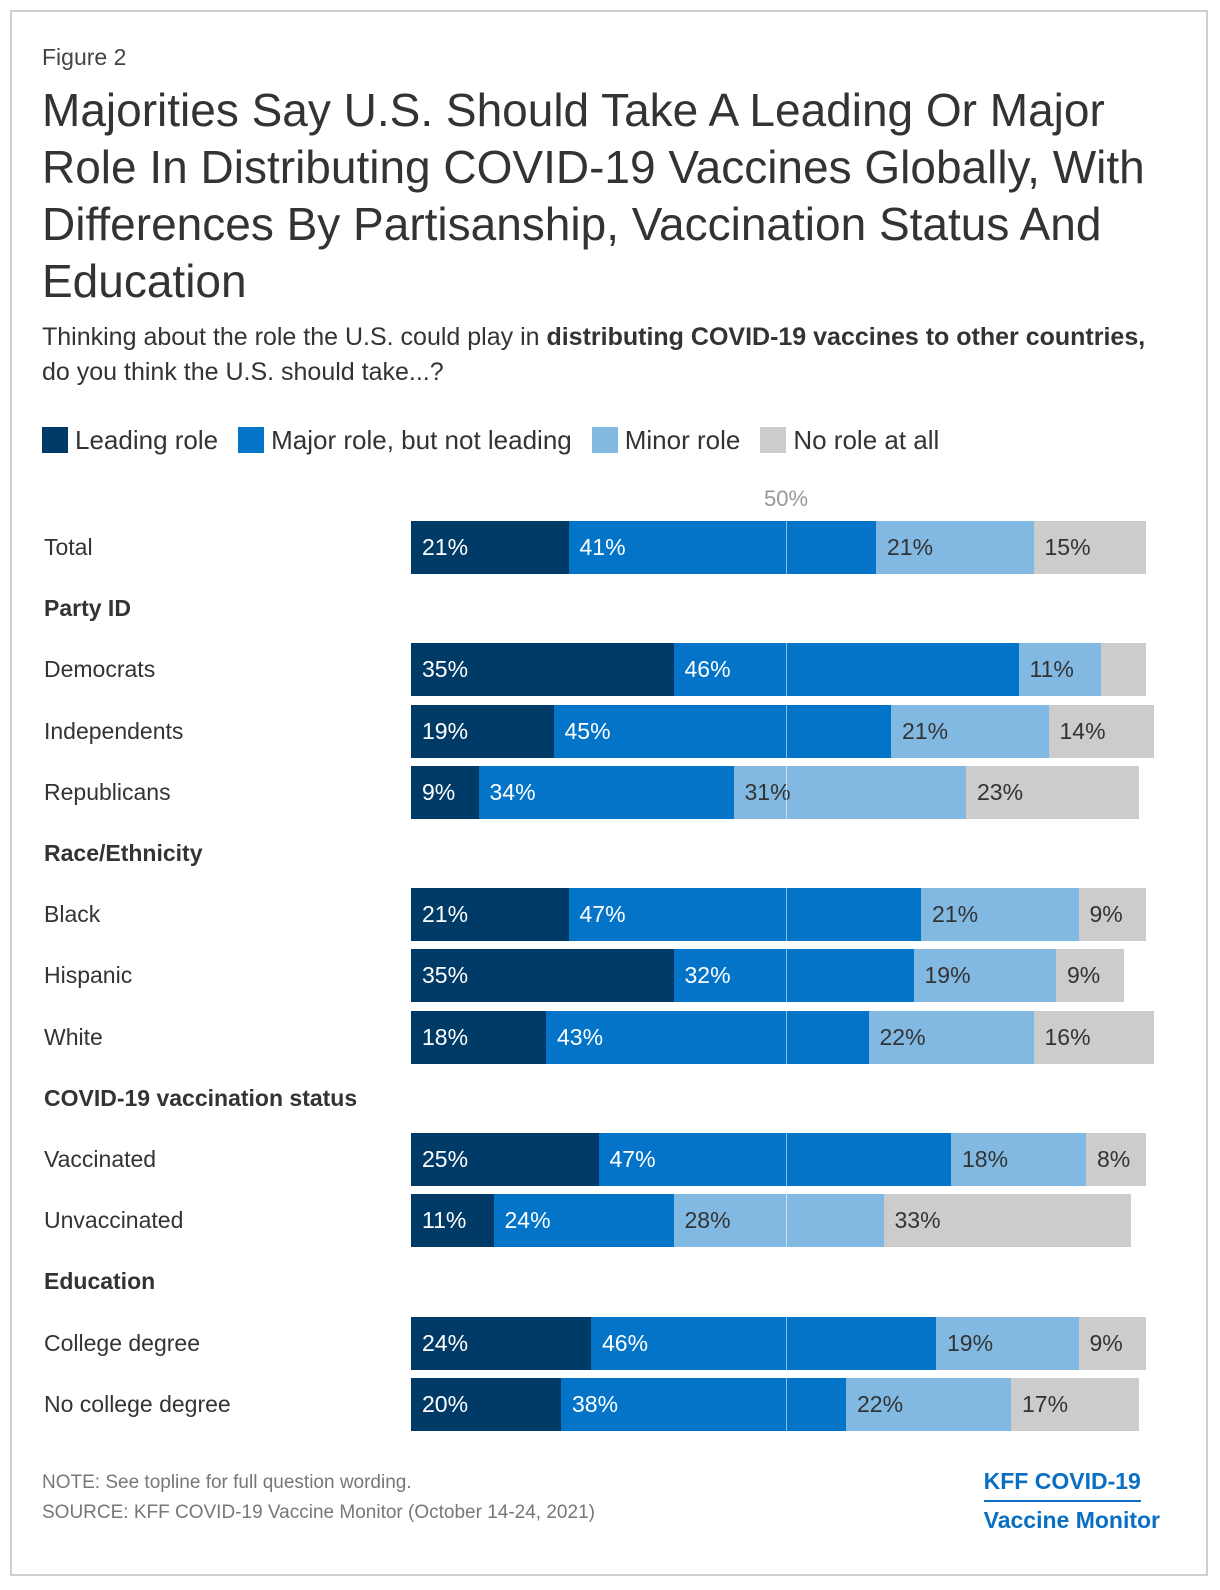  Describe the element at coordinates (846, 670) in the screenshot. I see `bar-segment-major: 46%` at that location.